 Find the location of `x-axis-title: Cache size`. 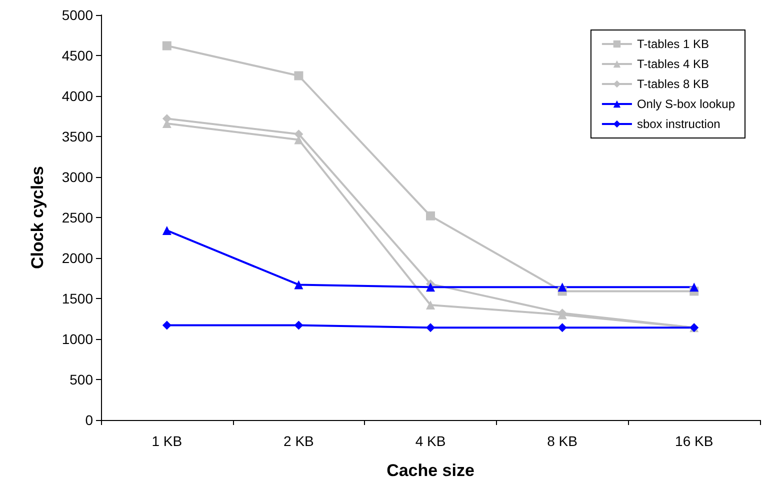

x-axis-title: Cache size is located at coordinates (430, 470).